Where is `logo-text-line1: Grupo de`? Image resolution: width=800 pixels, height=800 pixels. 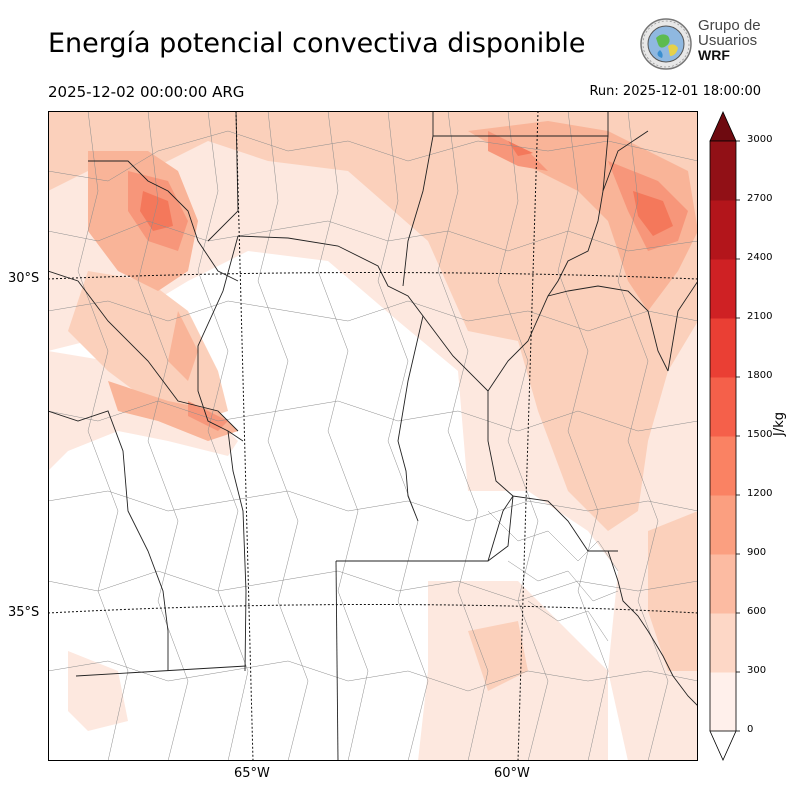
logo-text-line1: Grupo de is located at coordinates (729, 25).